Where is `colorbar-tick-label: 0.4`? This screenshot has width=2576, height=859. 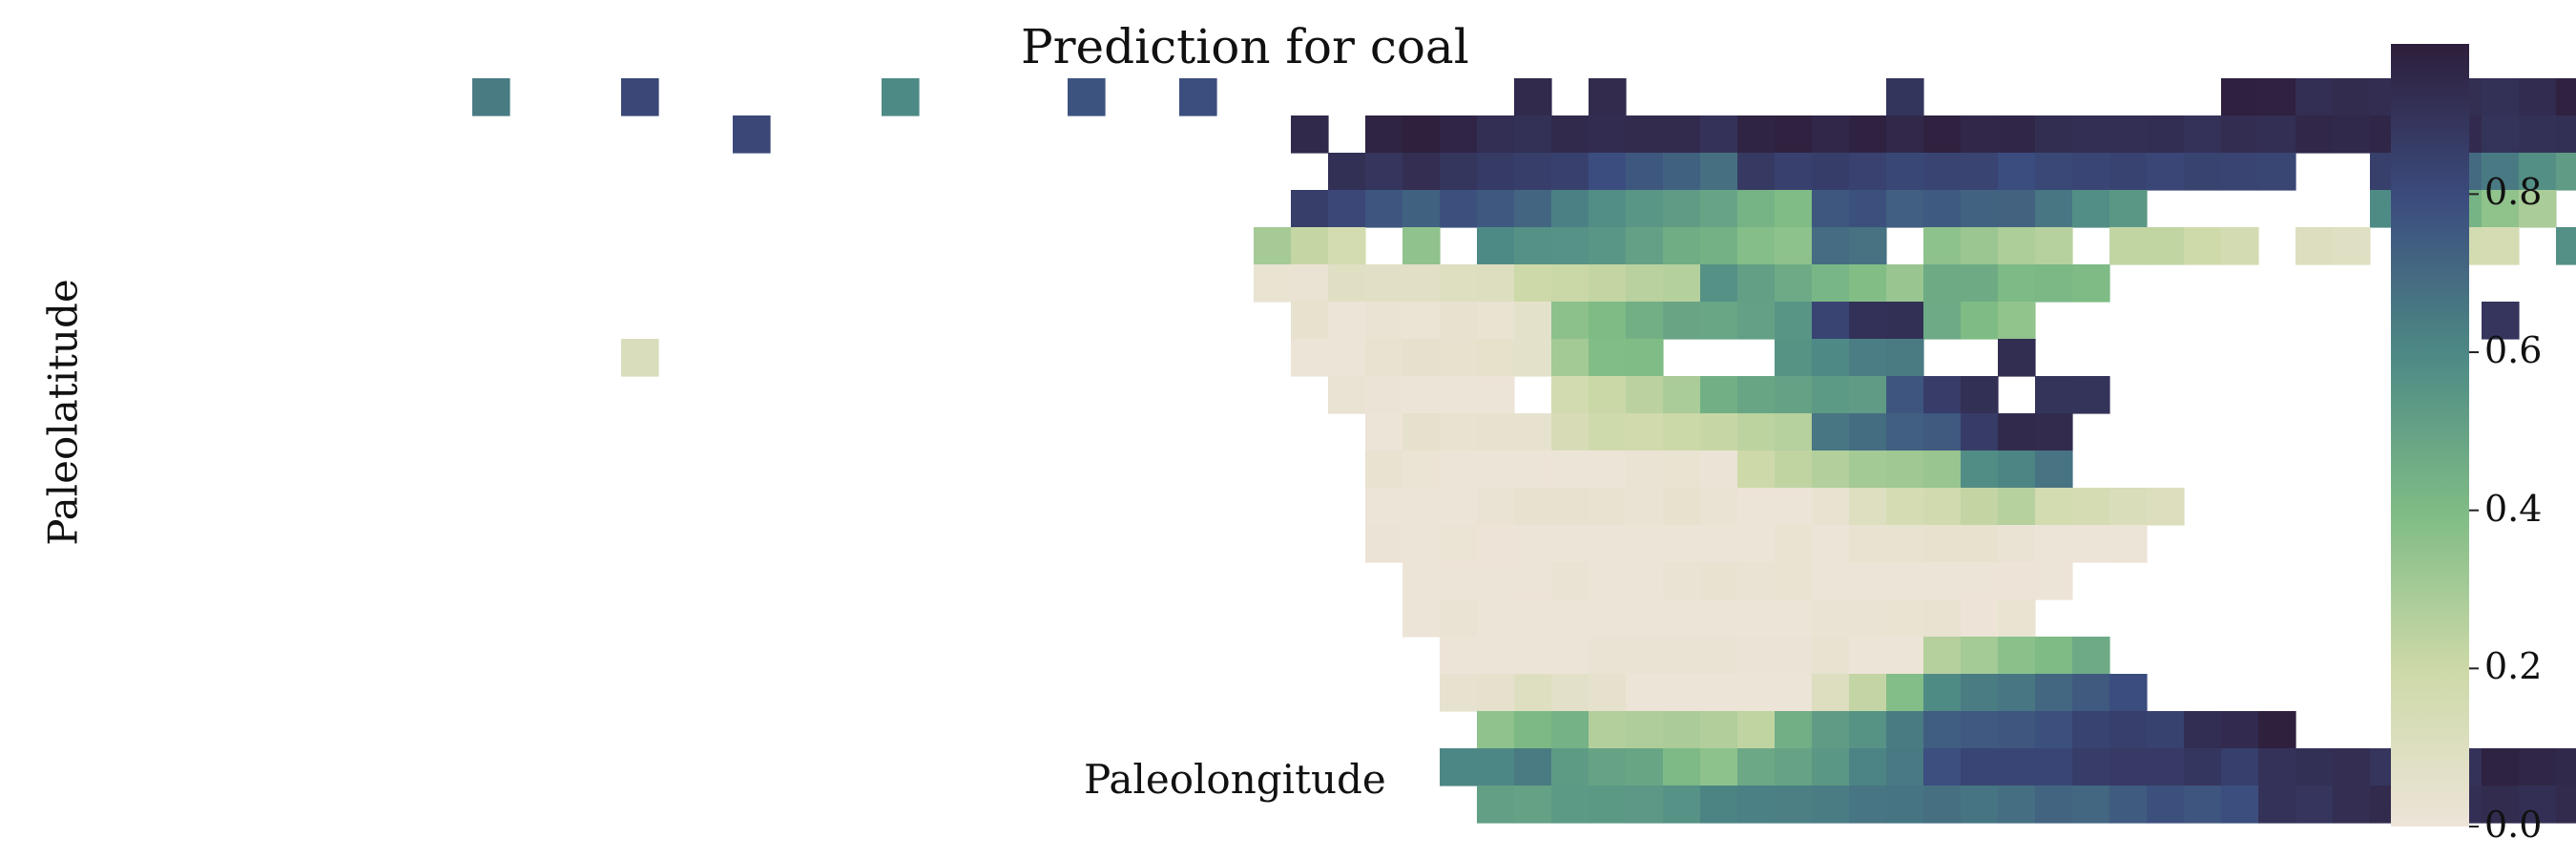
colorbar-tick-label: 0.4 is located at coordinates (2513, 508).